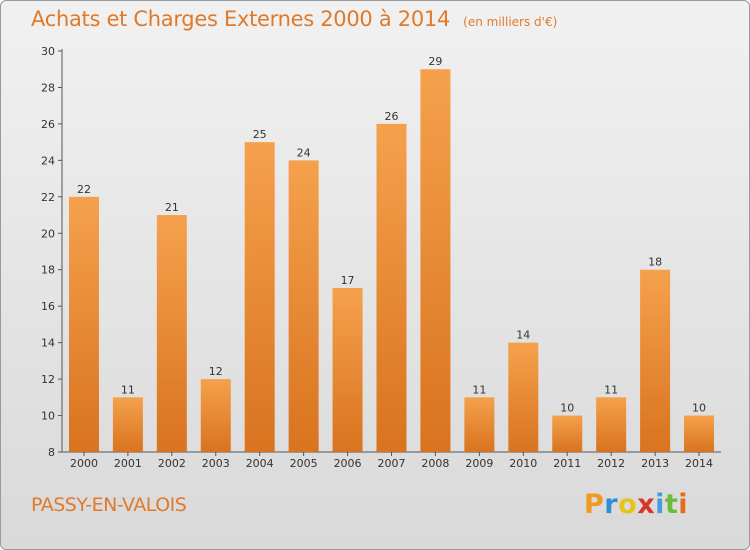 The image size is (750, 550). Describe the element at coordinates (304, 152) in the screenshot. I see `bar-value-label: 24` at that location.